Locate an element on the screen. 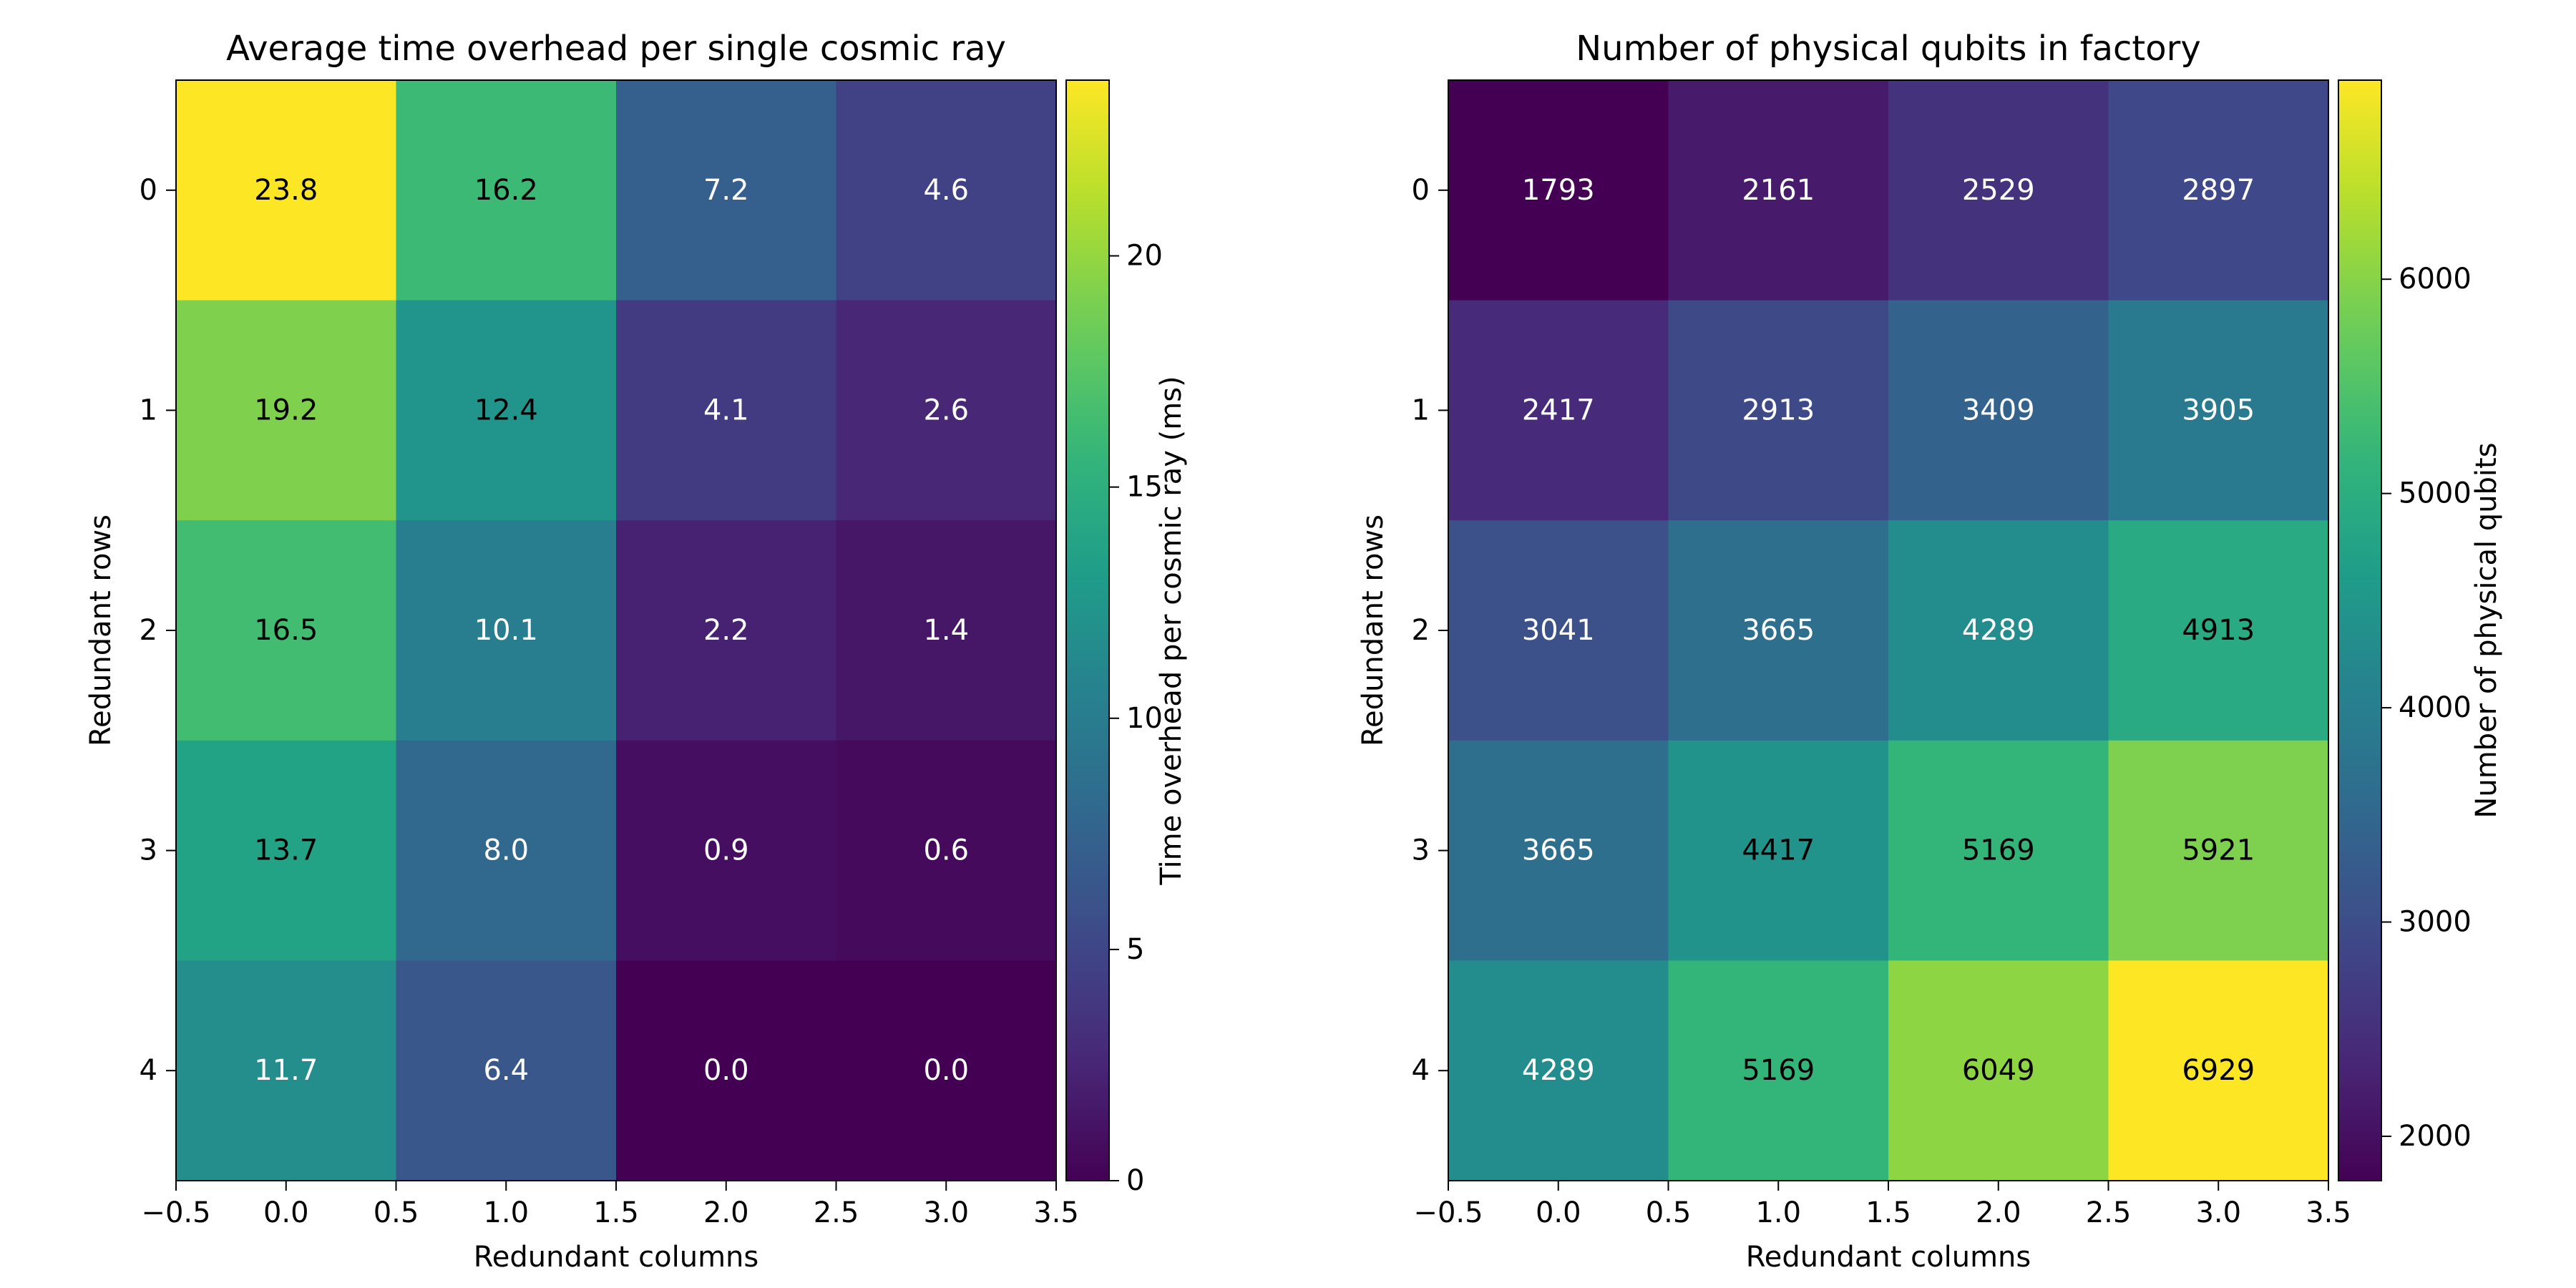  cell-value-label: 16.2 is located at coordinates (506, 190).